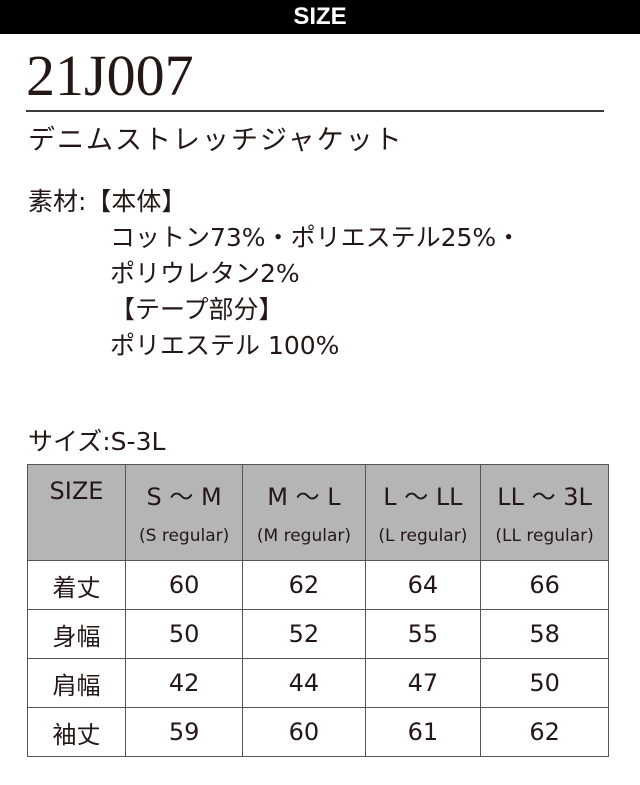 The image size is (640, 785). Describe the element at coordinates (97, 441) in the screenshot. I see `sizes-label: サイズ:S-3L` at that location.